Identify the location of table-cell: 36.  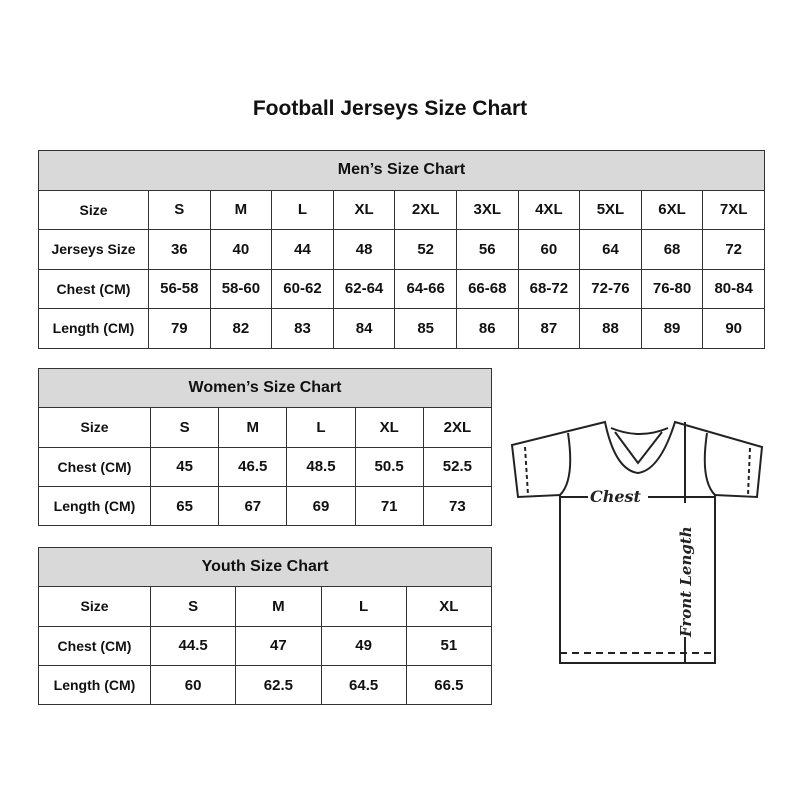
(179, 249).